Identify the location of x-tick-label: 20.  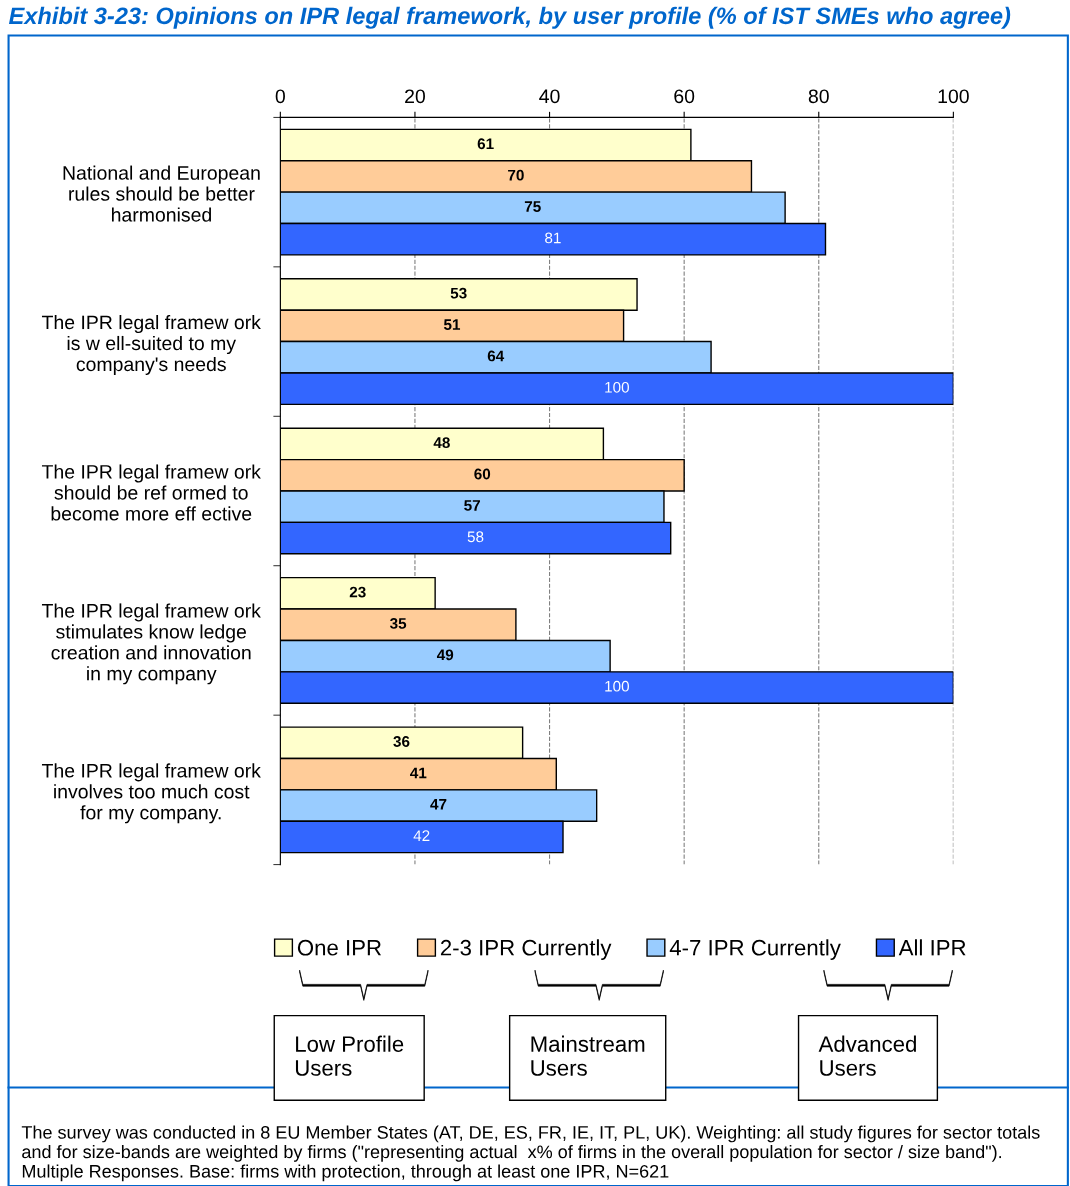
(415, 96).